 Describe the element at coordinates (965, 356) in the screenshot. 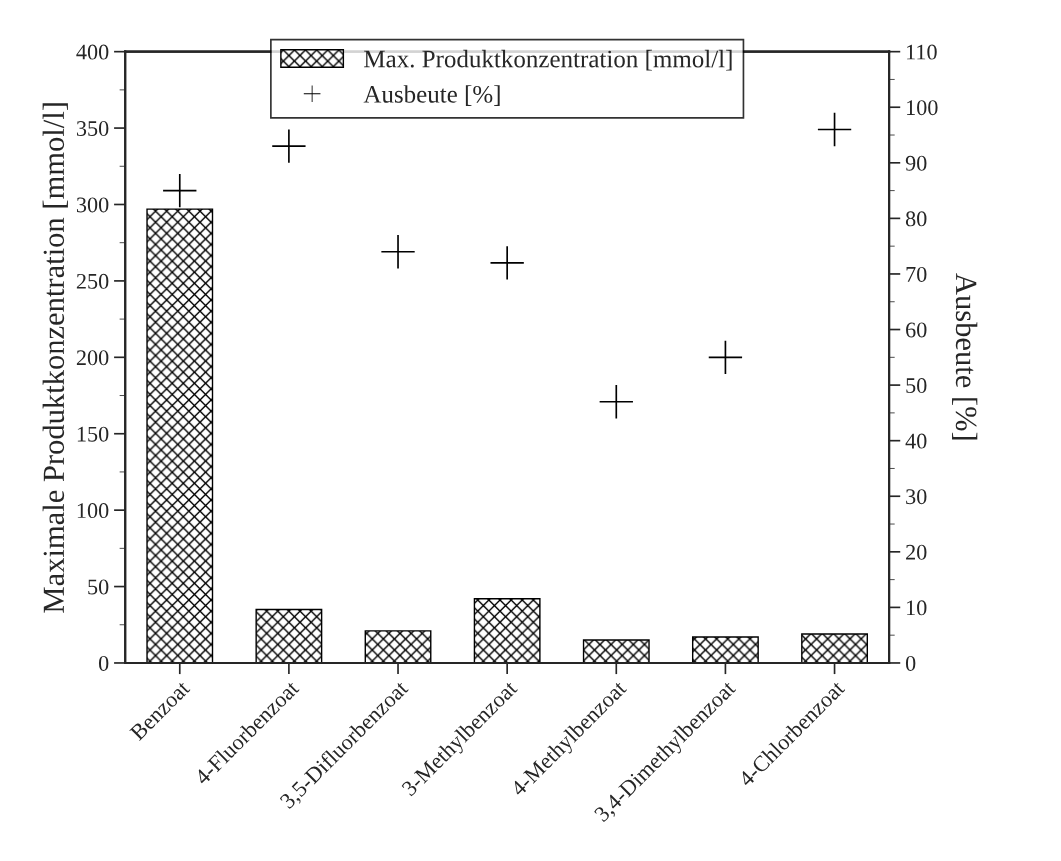

I see `y2-axis-title: Ausbeute [%]` at that location.